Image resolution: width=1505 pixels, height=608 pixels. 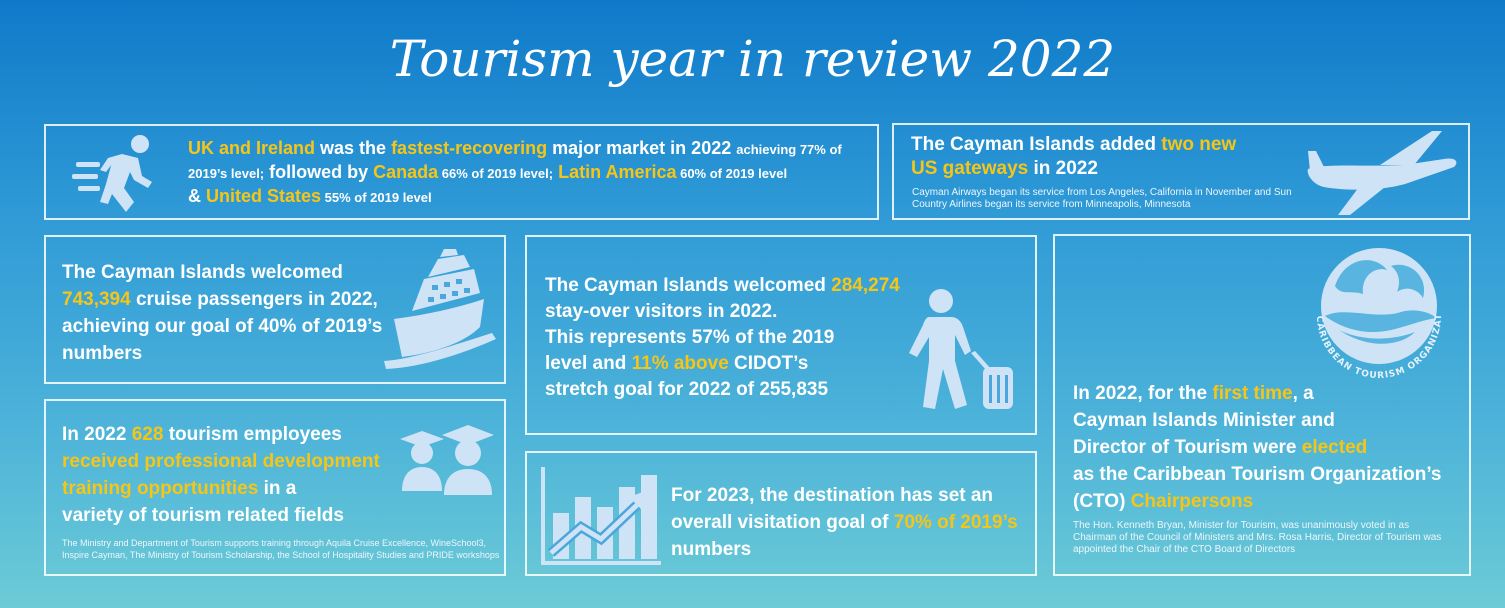 What do you see at coordinates (447, 461) in the screenshot?
I see `graduates-icon` at bounding box center [447, 461].